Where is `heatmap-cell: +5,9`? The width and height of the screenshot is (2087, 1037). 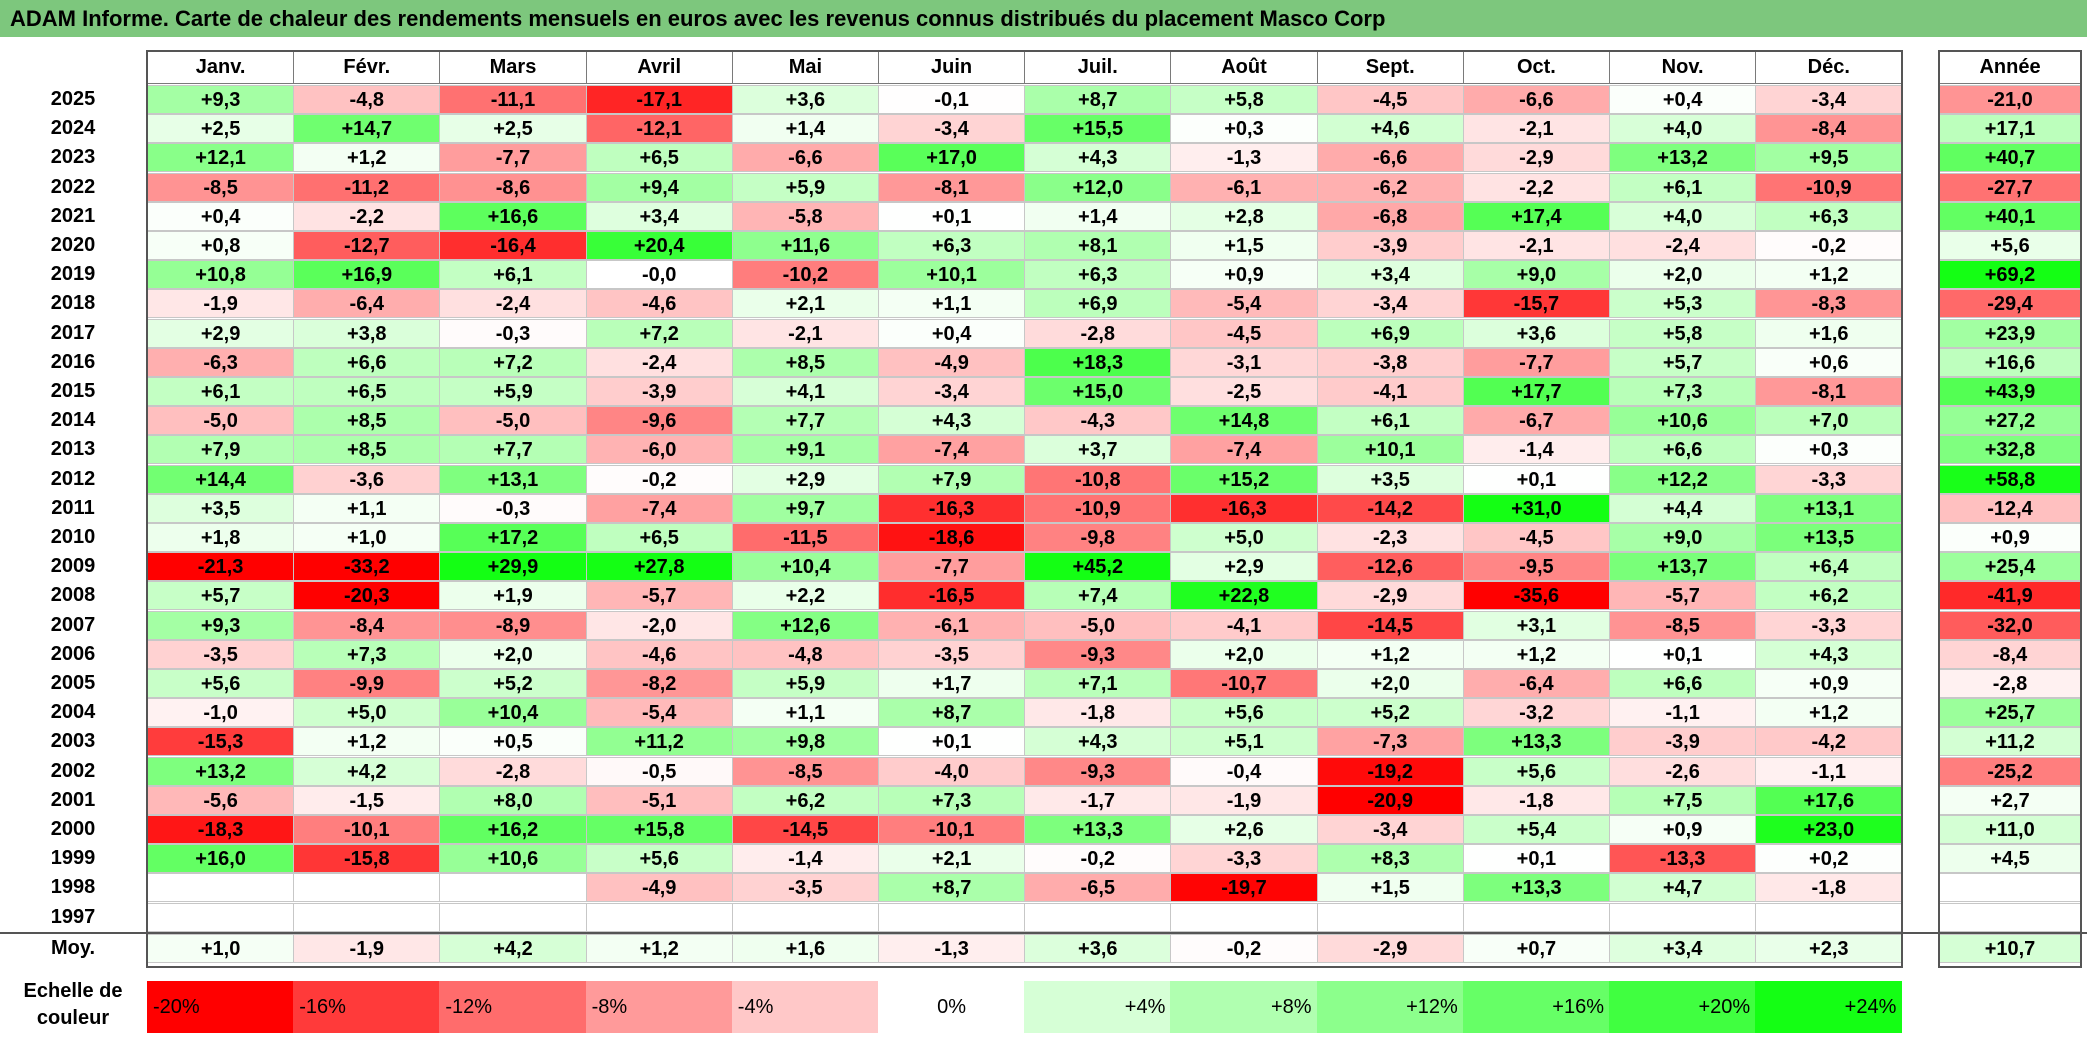 heatmap-cell: +5,9 is located at coordinates (805, 187).